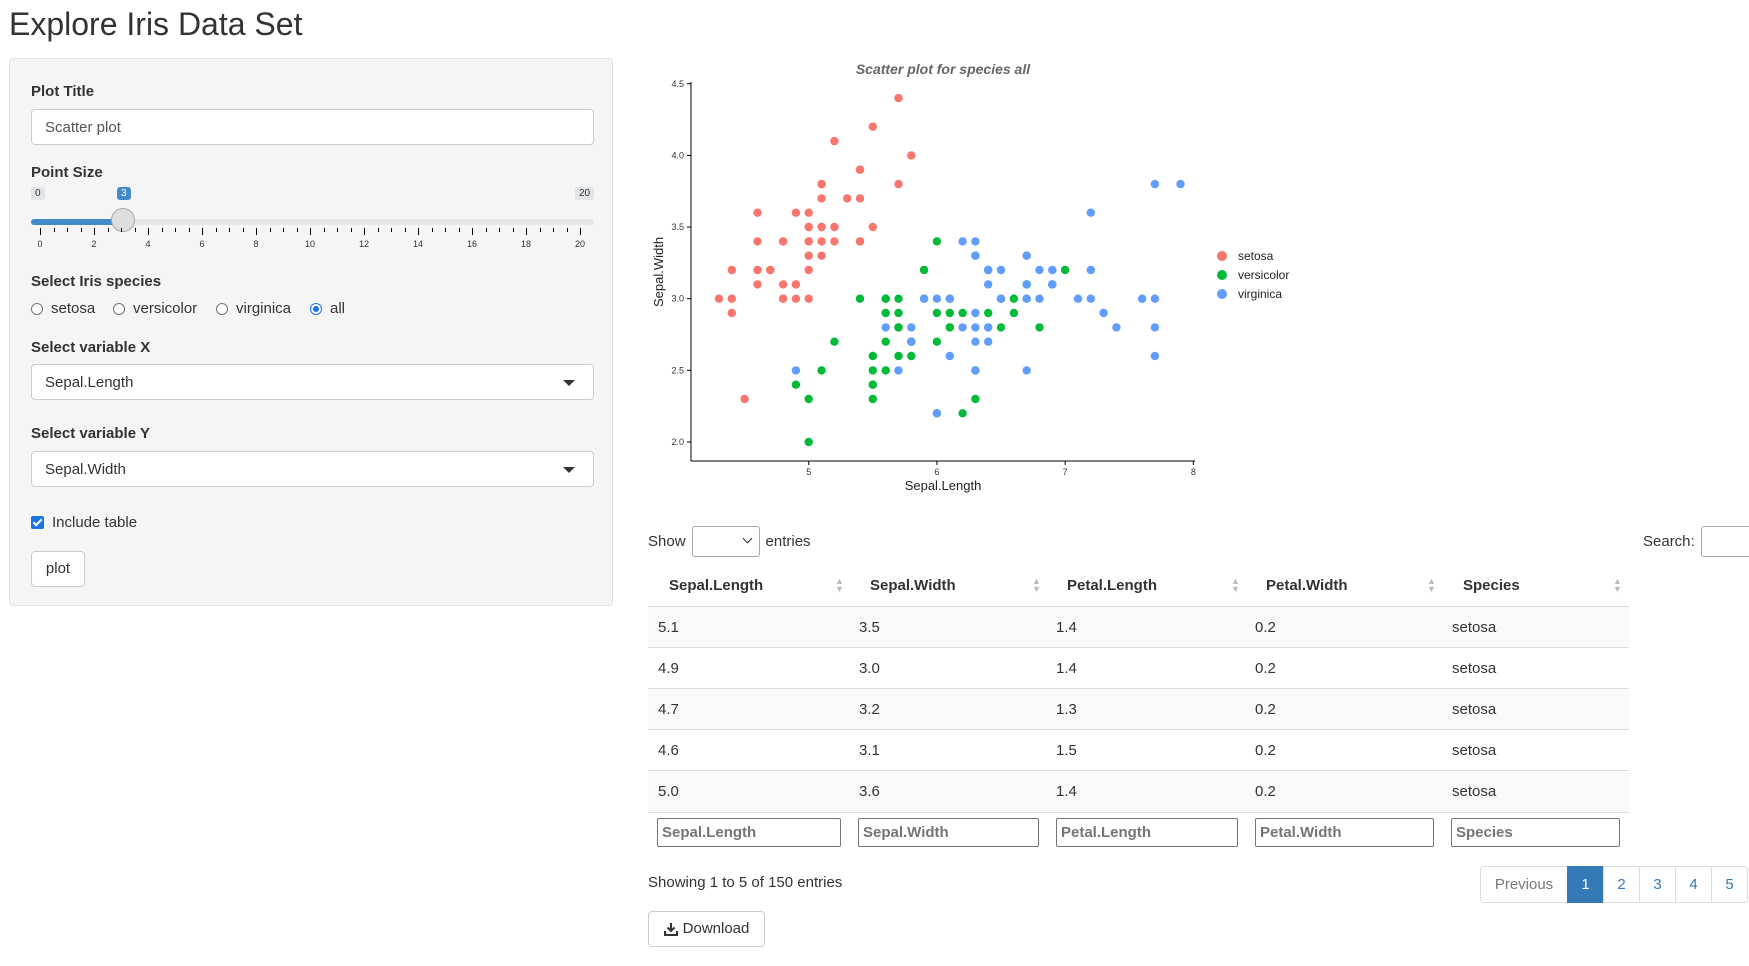  I want to click on x-tick-label: 7, so click(1065, 472).